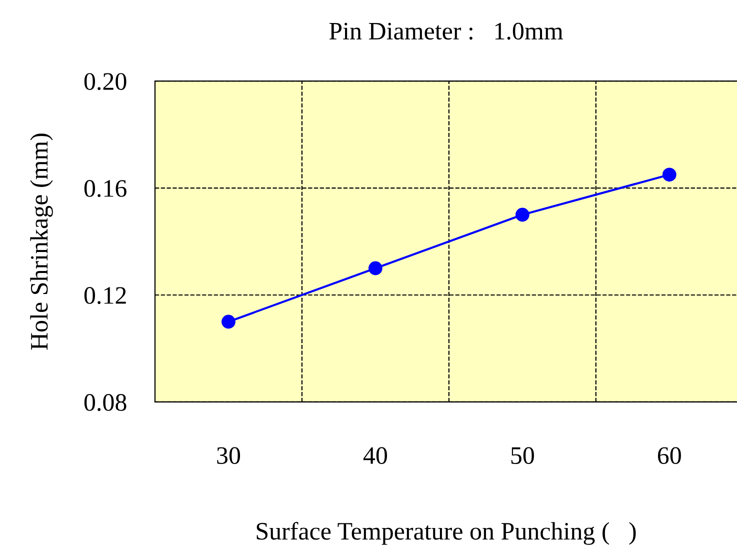 The width and height of the screenshot is (737, 558). What do you see at coordinates (105, 189) in the screenshot?
I see `y-tick-label: 0.16` at bounding box center [105, 189].